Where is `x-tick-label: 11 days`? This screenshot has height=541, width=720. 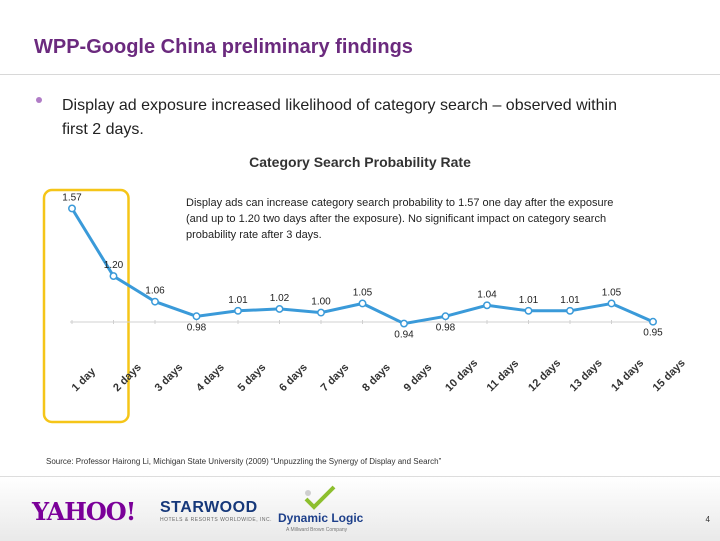
x-tick-label: 11 days is located at coordinates (503, 376).